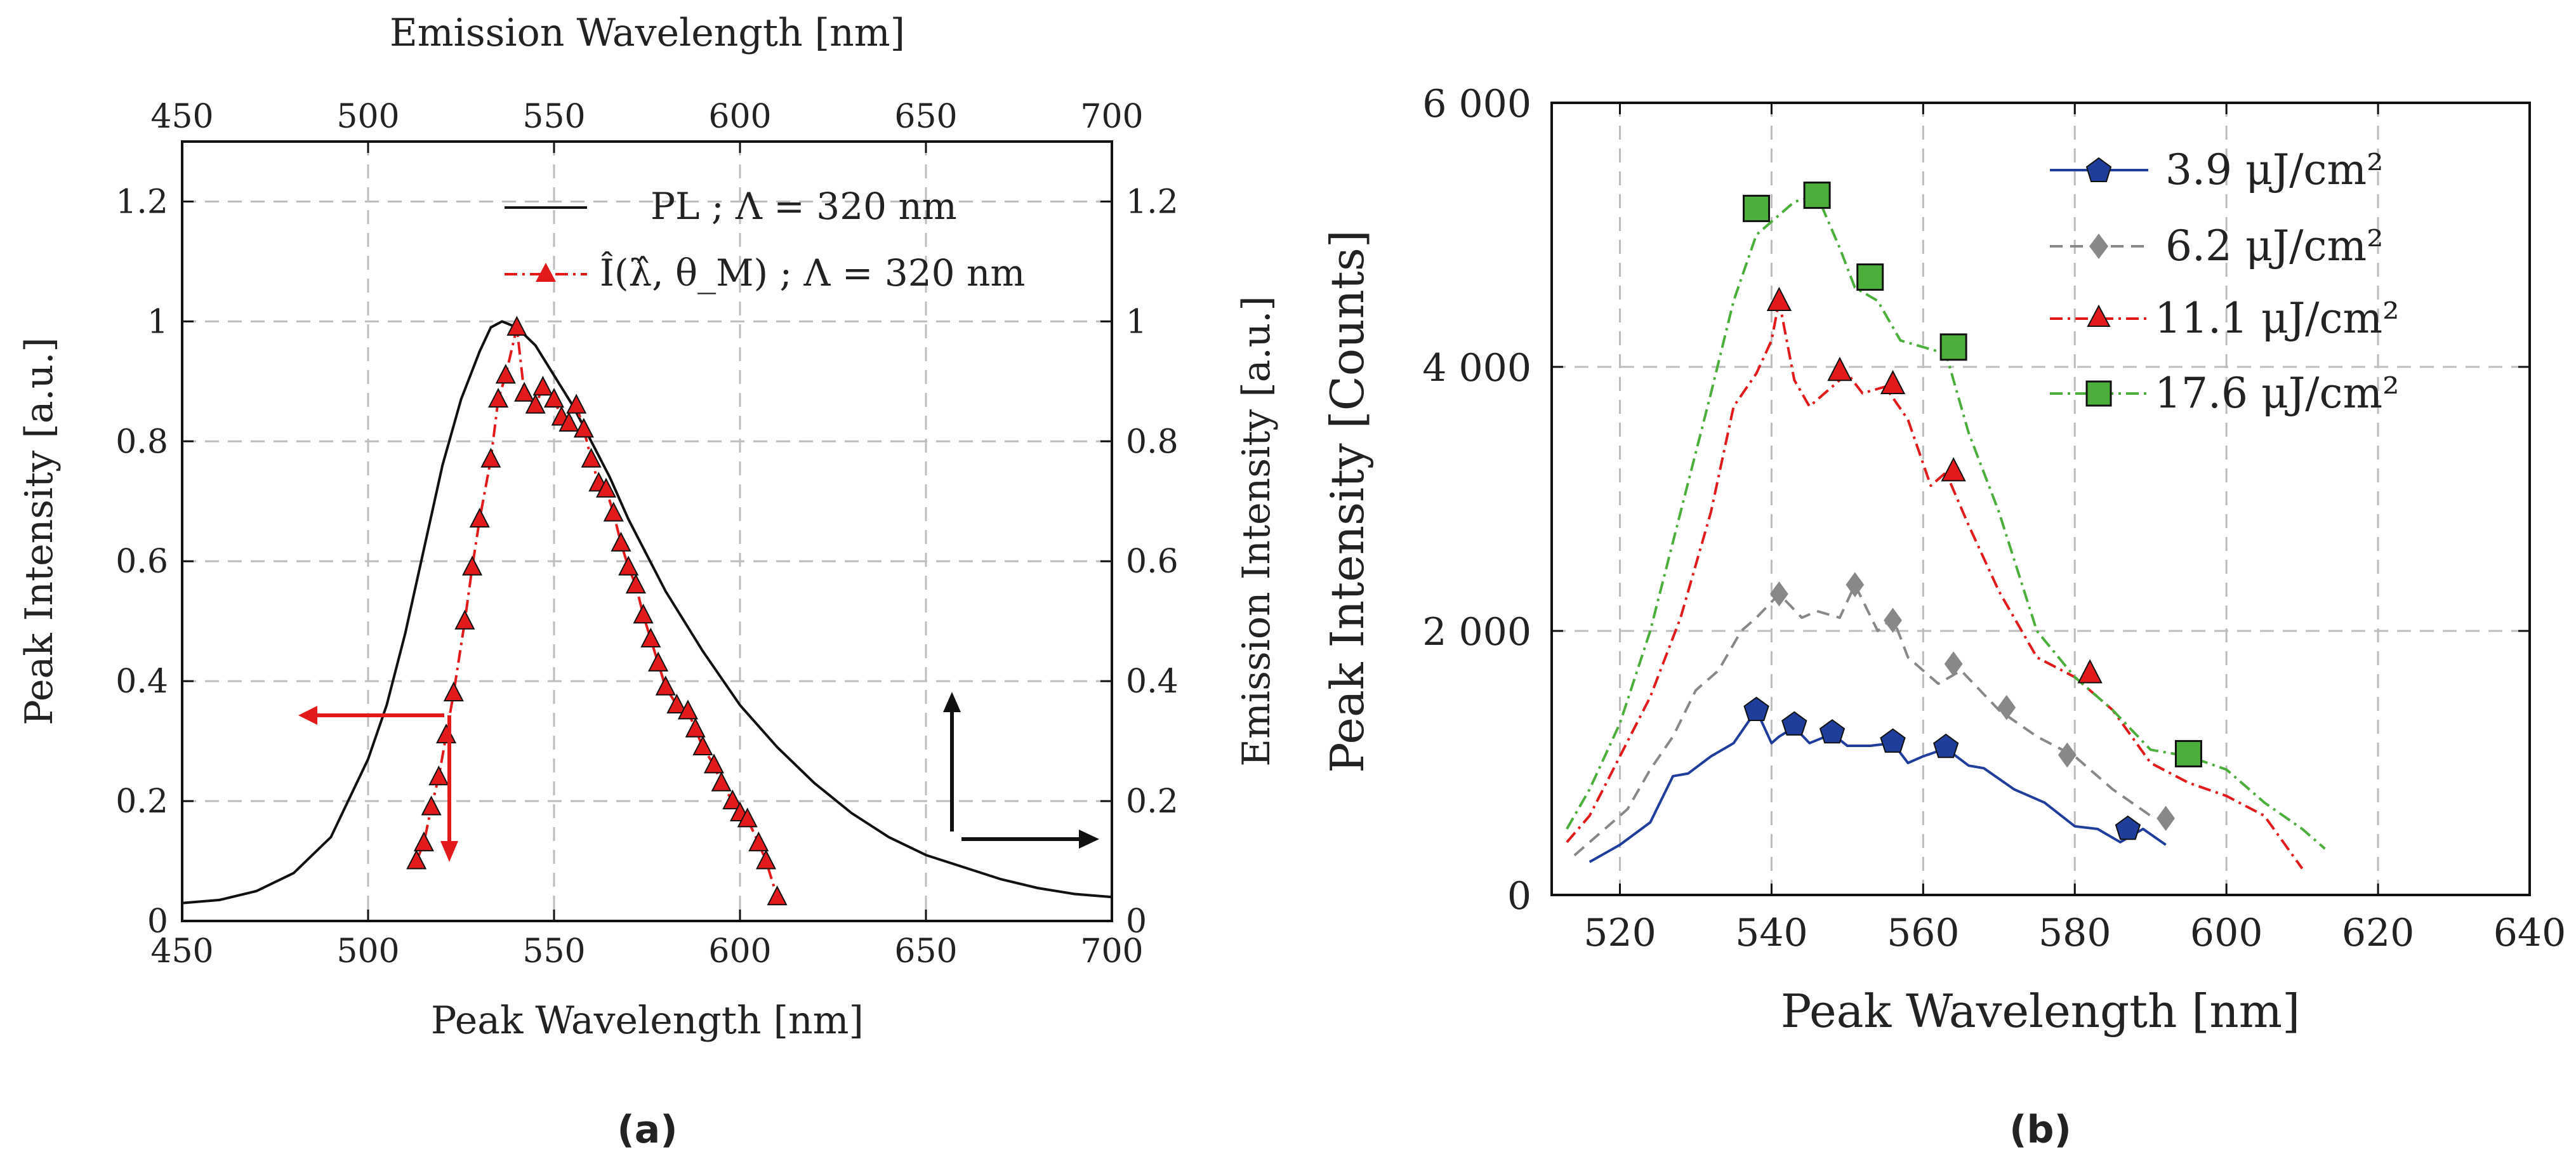  Describe the element at coordinates (142, 802) in the screenshot. I see `y-tick-label-a: 0.2` at that location.